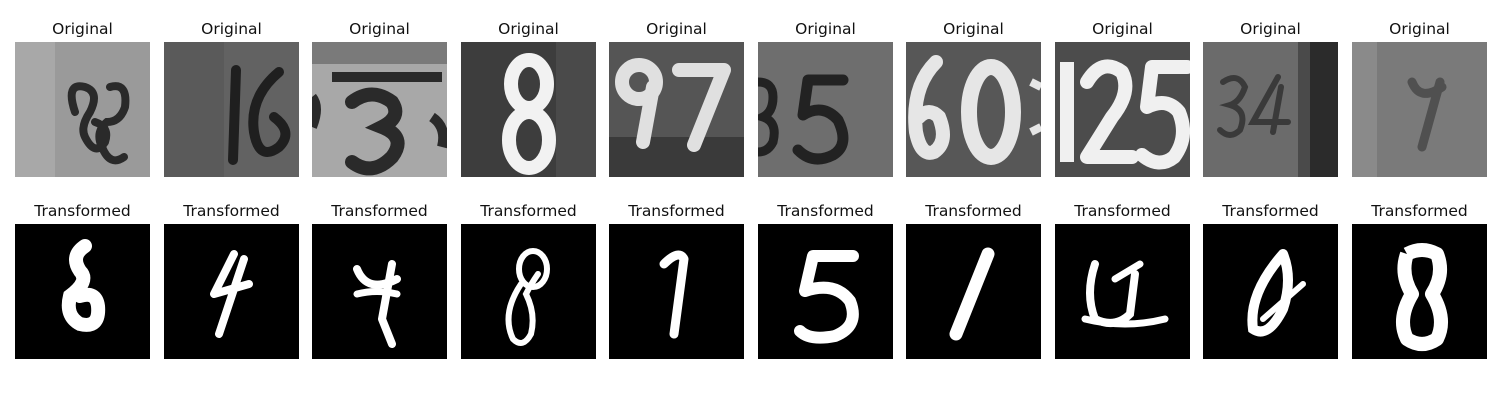  I want to click on original-image-3-svg, so click(379, 109).